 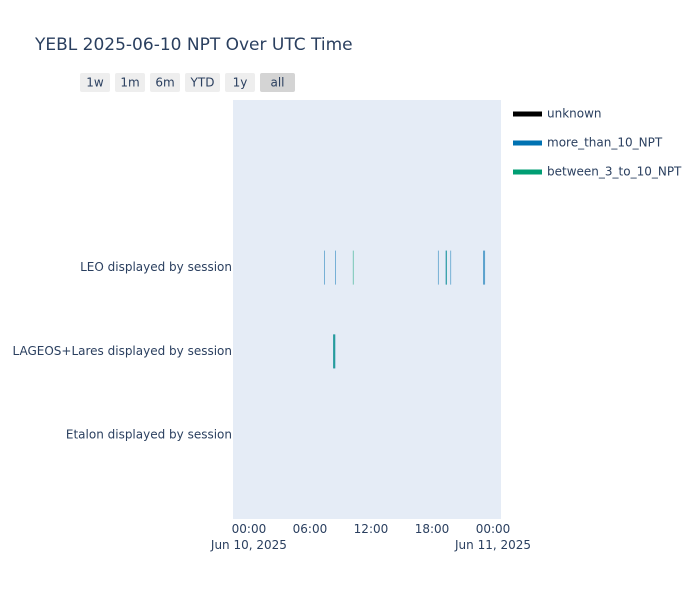 I want to click on x-tick-label: 00:00 Jun 11, 2025, so click(x=493, y=537).